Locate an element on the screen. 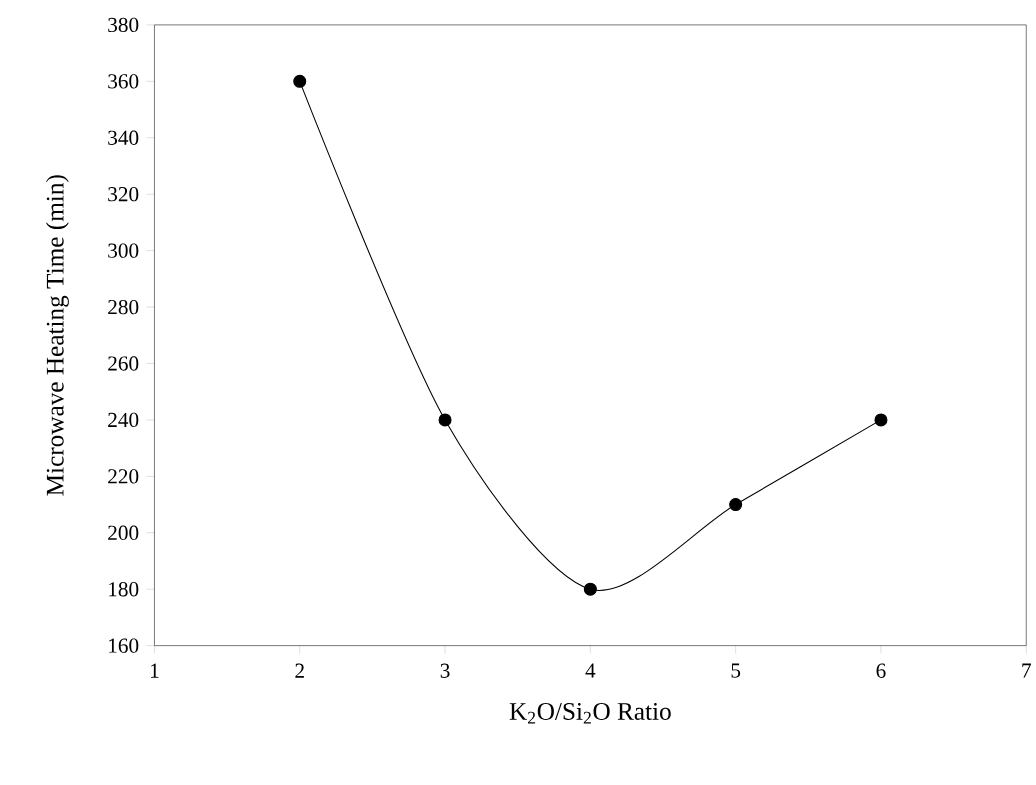 Image resolution: width=1036 pixels, height=785 pixels. y-tick-label: 280 is located at coordinates (123, 307).